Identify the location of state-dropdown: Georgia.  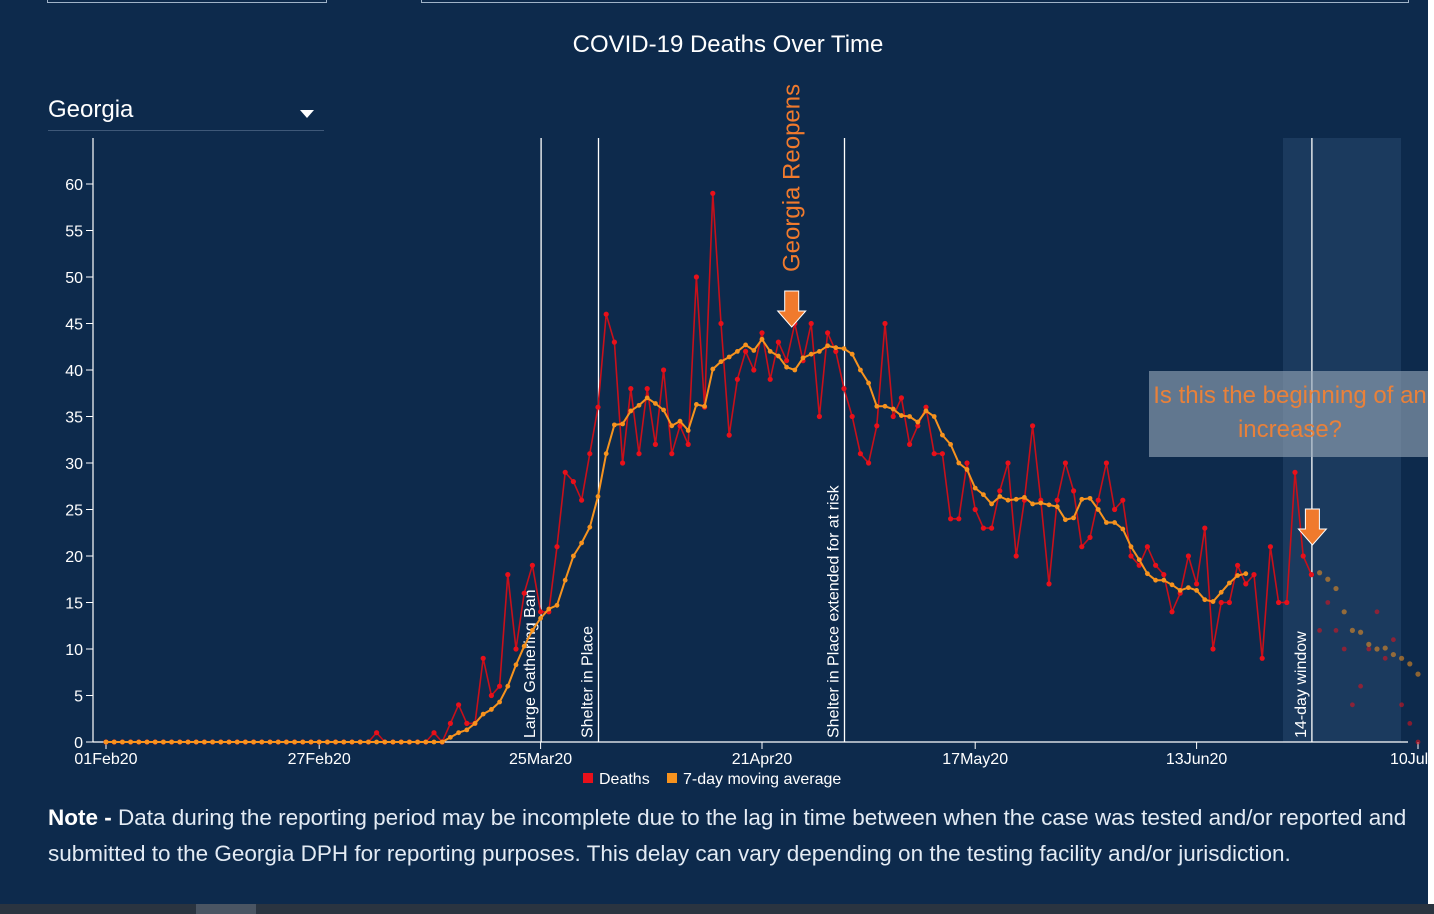
(186, 112).